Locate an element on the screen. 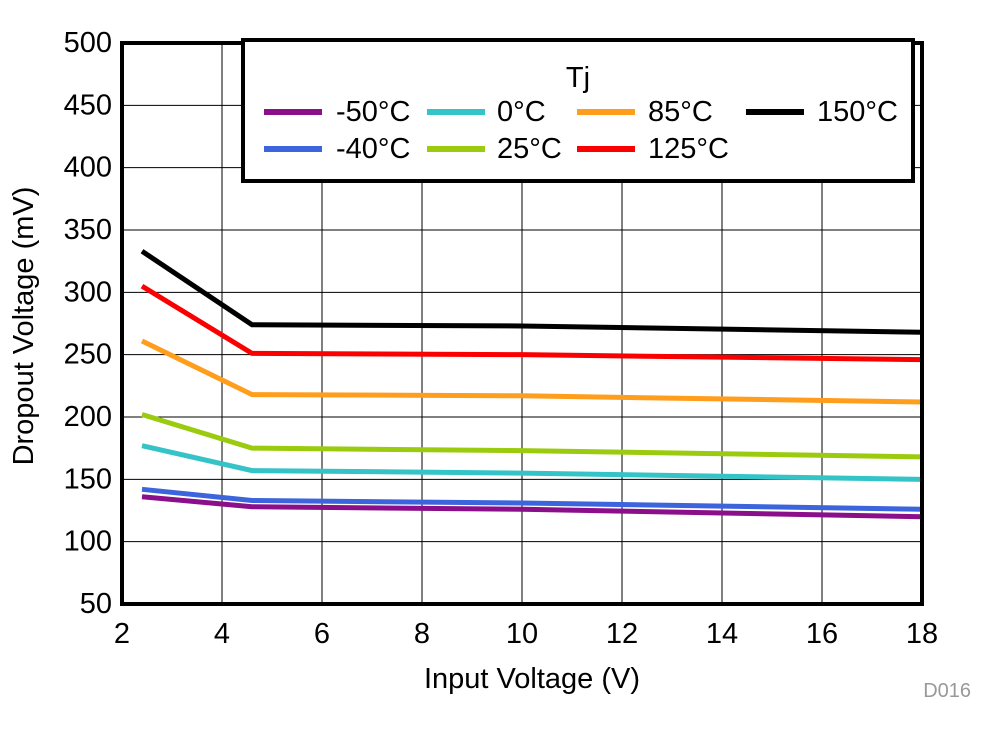 The width and height of the screenshot is (998, 734). y-tick-label: 300 is located at coordinates (88, 292).